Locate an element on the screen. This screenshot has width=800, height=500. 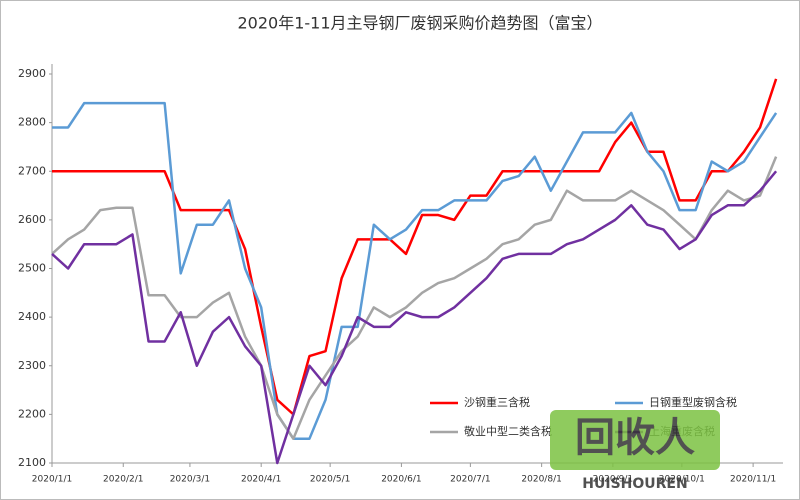
y-tick-label: 2300 is located at coordinates (32, 365).